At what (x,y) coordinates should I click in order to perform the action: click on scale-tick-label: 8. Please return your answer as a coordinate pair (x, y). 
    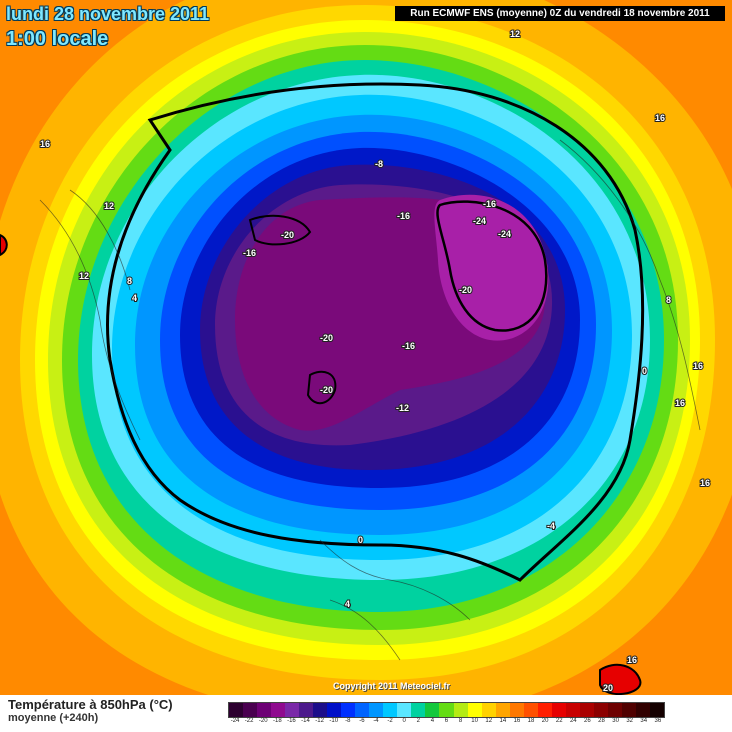
    Looking at the image, I should click on (460, 721).